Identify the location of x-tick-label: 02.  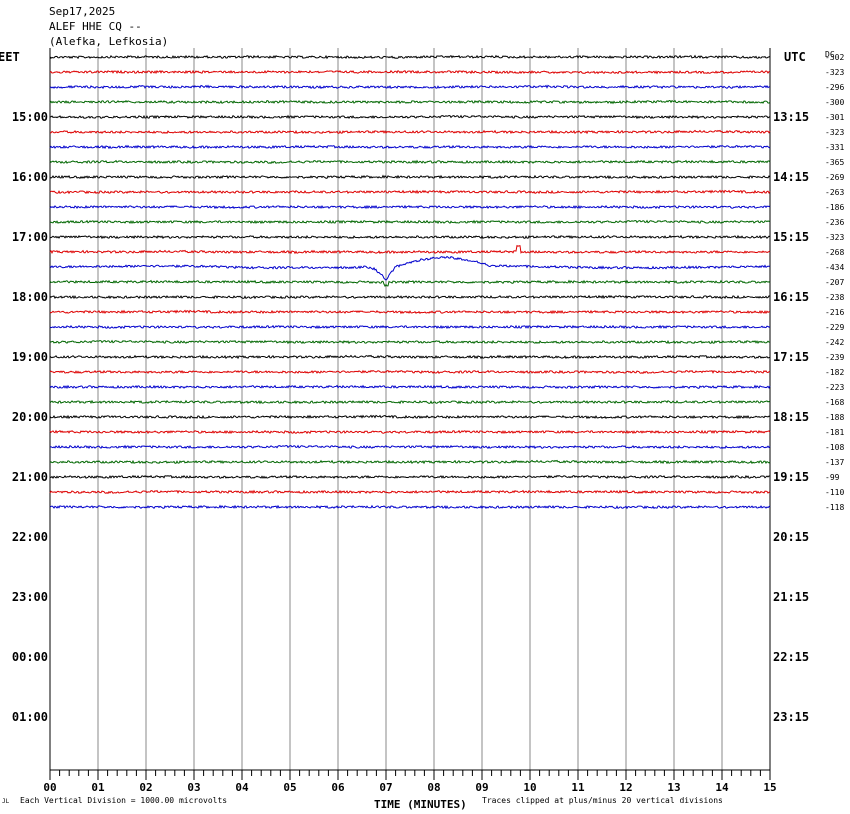
(145, 787).